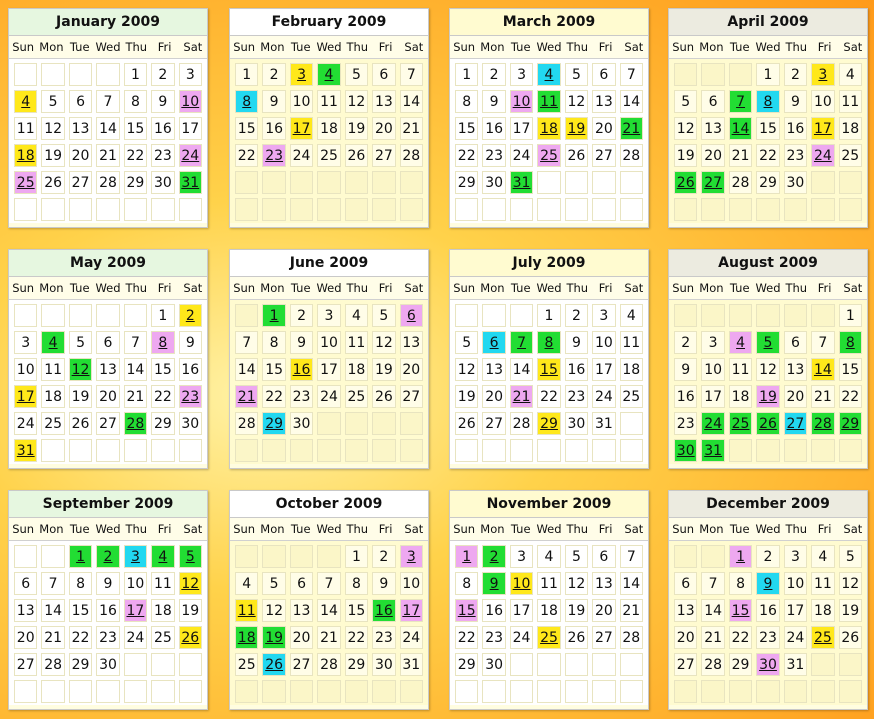  I want to click on day-cell: 14, so click(521, 369).